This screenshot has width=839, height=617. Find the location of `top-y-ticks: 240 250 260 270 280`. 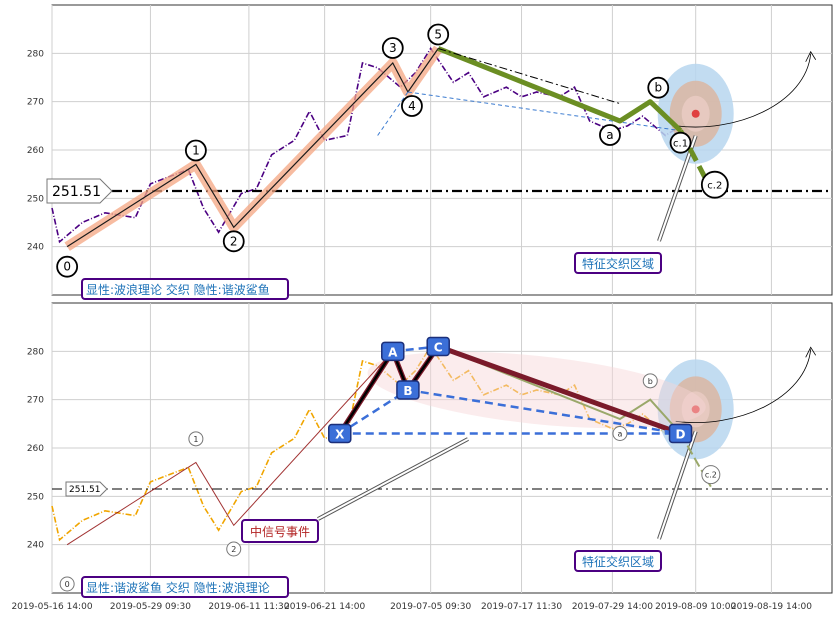

top-y-ticks: 240 250 260 270 280 is located at coordinates (35, 150).